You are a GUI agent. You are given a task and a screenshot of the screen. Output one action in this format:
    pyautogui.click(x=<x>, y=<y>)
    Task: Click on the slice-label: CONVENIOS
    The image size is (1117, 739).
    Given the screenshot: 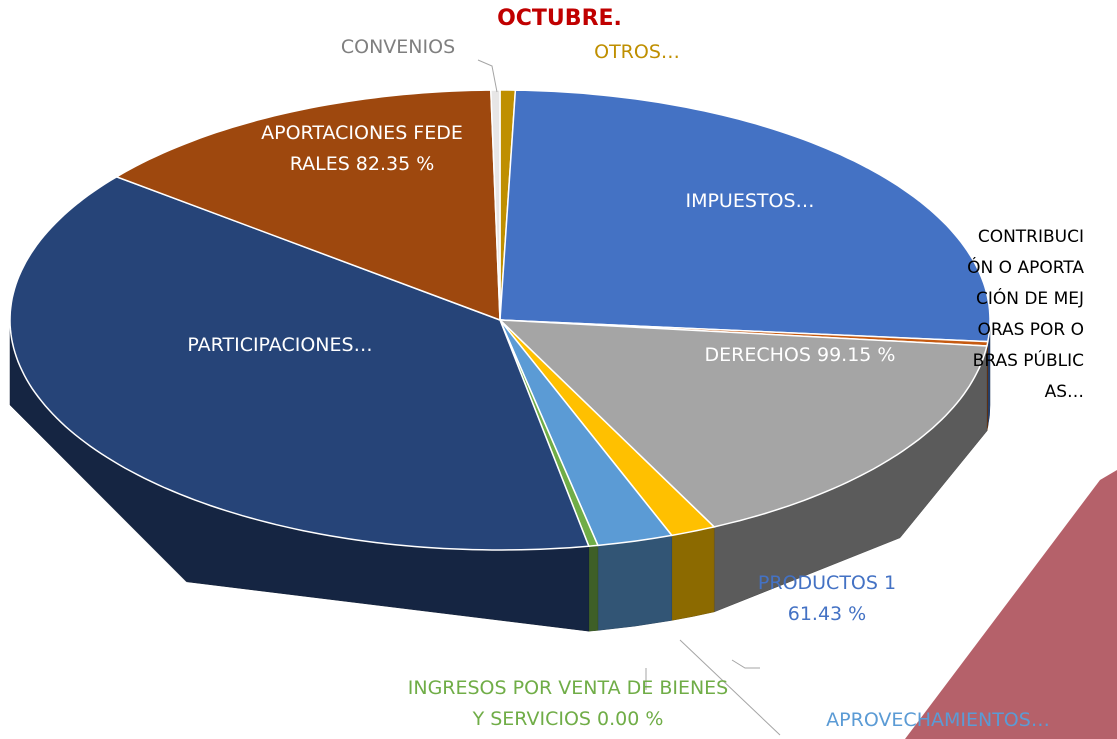 What is the action you would take?
    pyautogui.click(x=398, y=47)
    